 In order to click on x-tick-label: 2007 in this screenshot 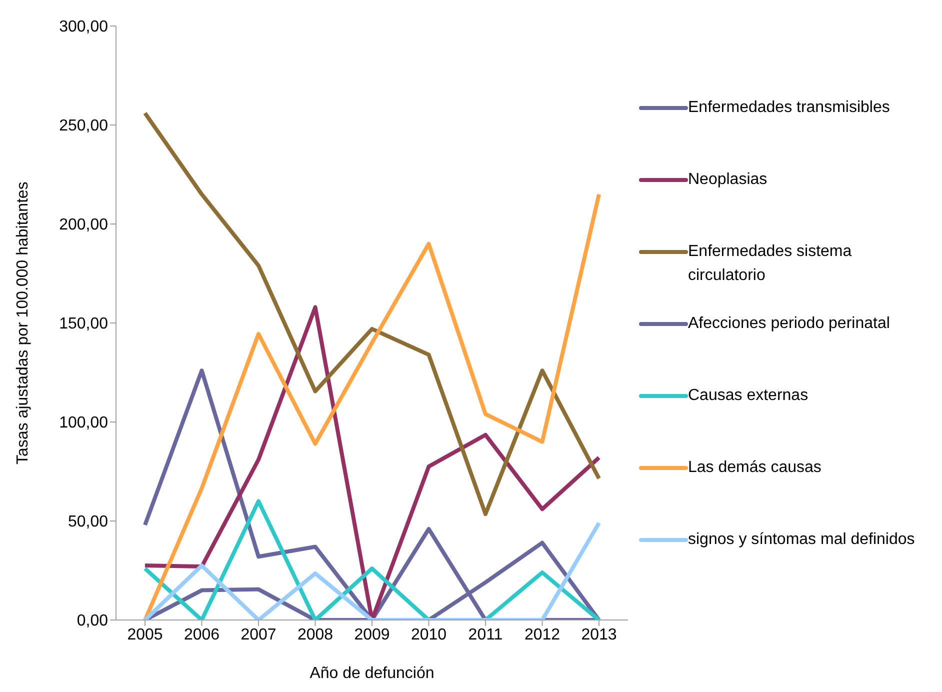, I will do `click(258, 635)`.